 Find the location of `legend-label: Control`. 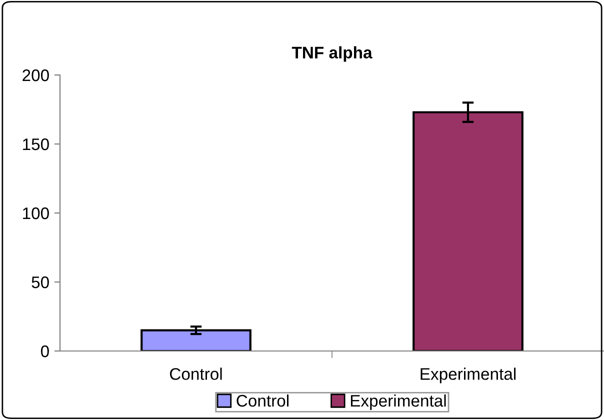

legend-label: Control is located at coordinates (262, 400).